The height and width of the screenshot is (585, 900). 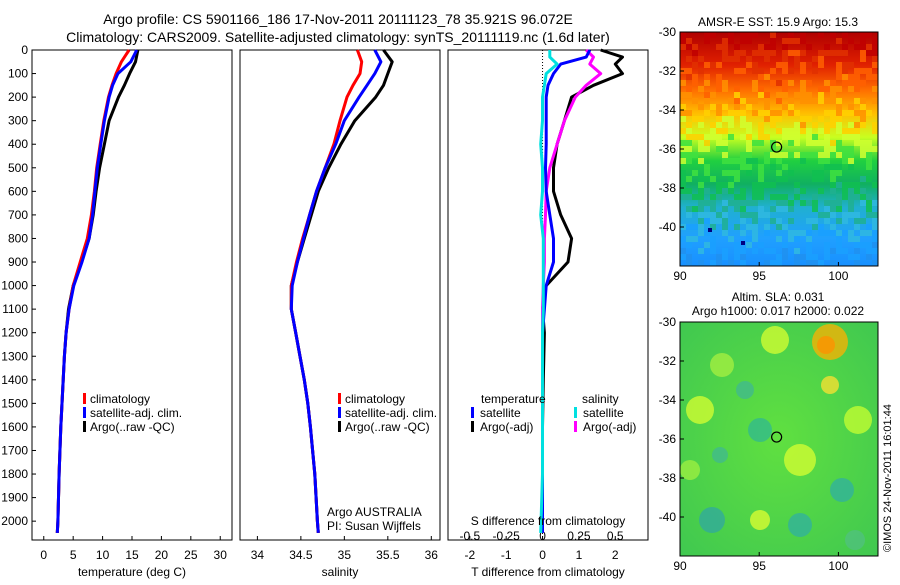 What do you see at coordinates (777, 147) in the screenshot?
I see `argo-location-marker` at bounding box center [777, 147].